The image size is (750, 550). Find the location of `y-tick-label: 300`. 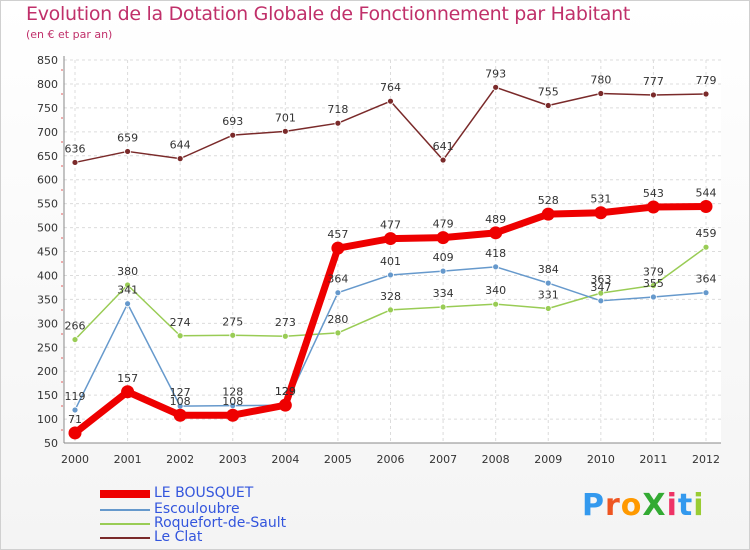

y-tick-label: 300 is located at coordinates (47, 323).